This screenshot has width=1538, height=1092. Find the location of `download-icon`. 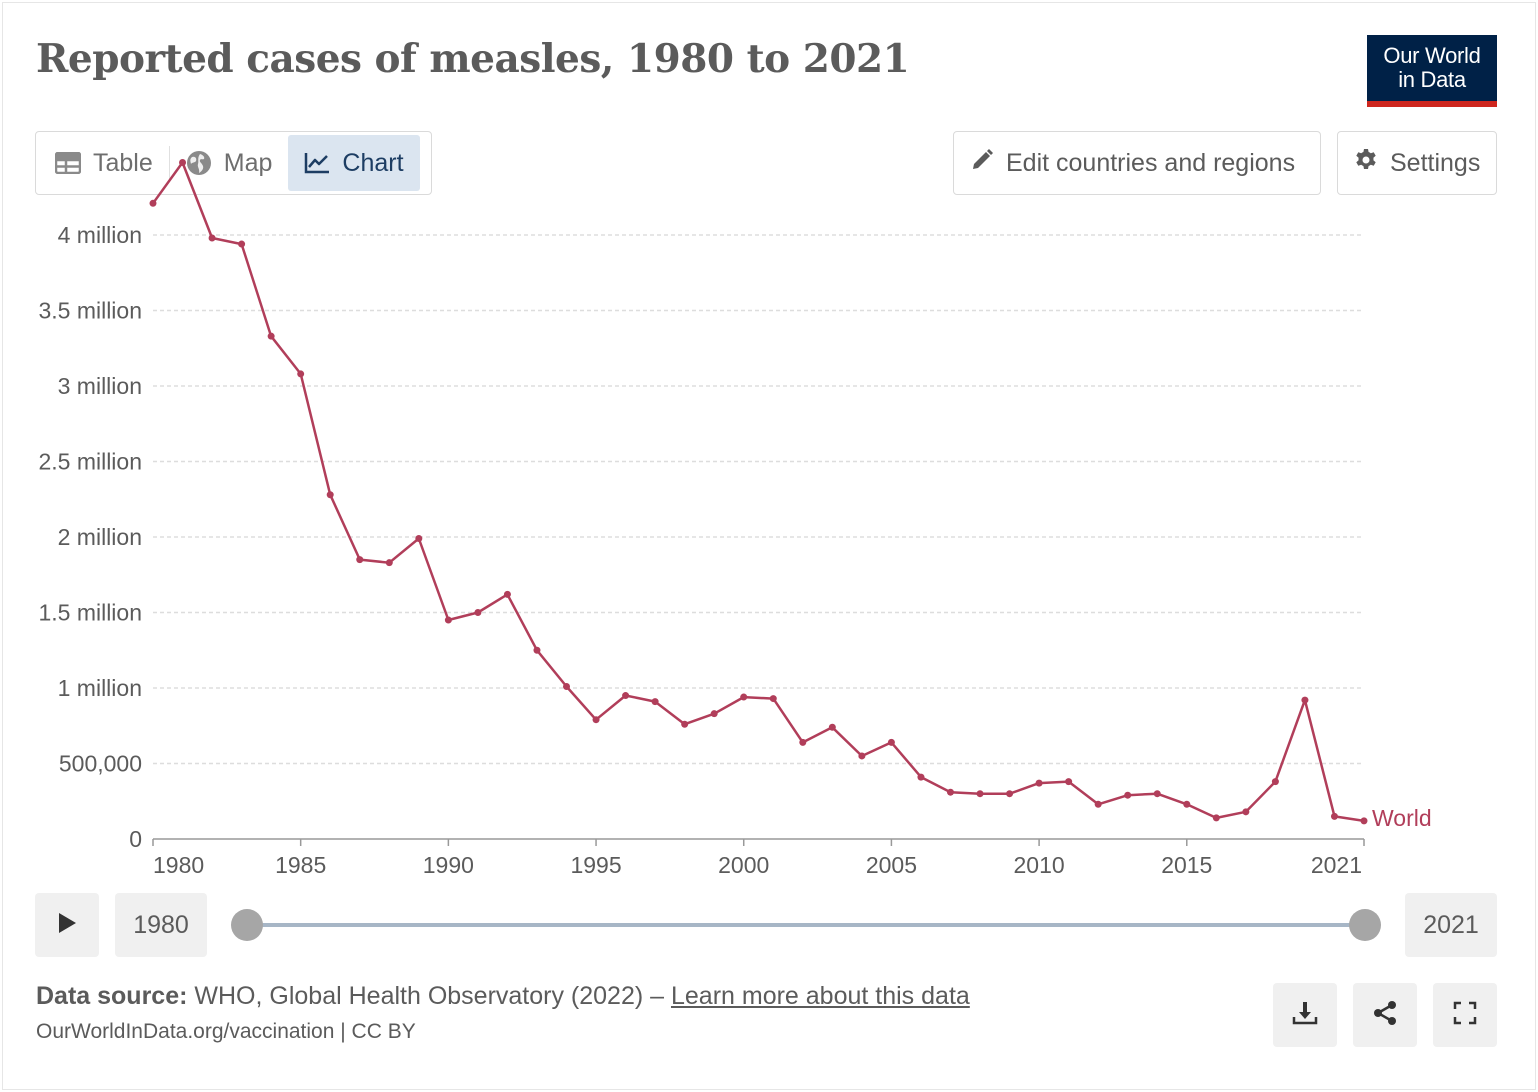

download-icon is located at coordinates (1305, 1015).